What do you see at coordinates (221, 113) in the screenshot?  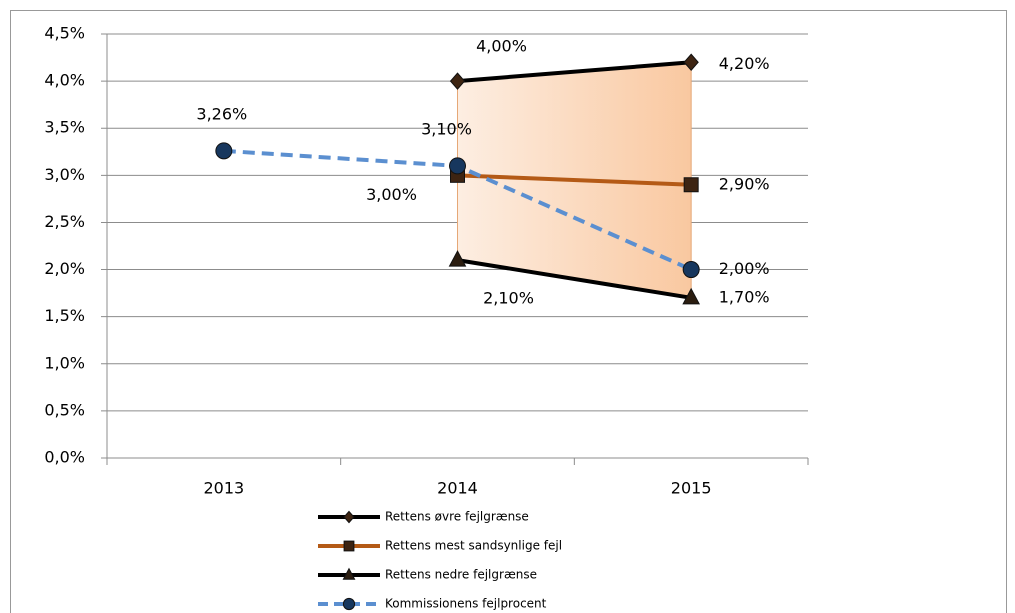 I see `data-label: 3,26%` at bounding box center [221, 113].